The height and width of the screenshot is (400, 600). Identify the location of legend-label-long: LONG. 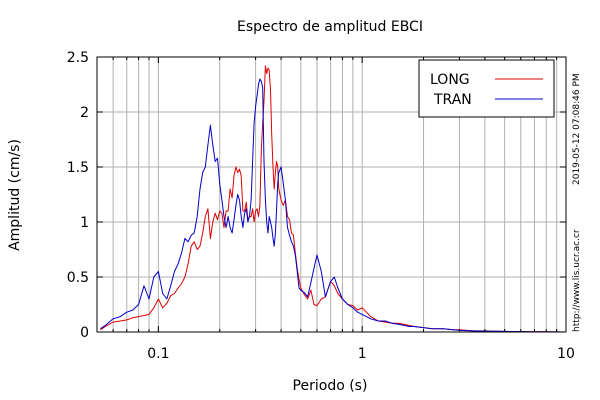
(450, 80).